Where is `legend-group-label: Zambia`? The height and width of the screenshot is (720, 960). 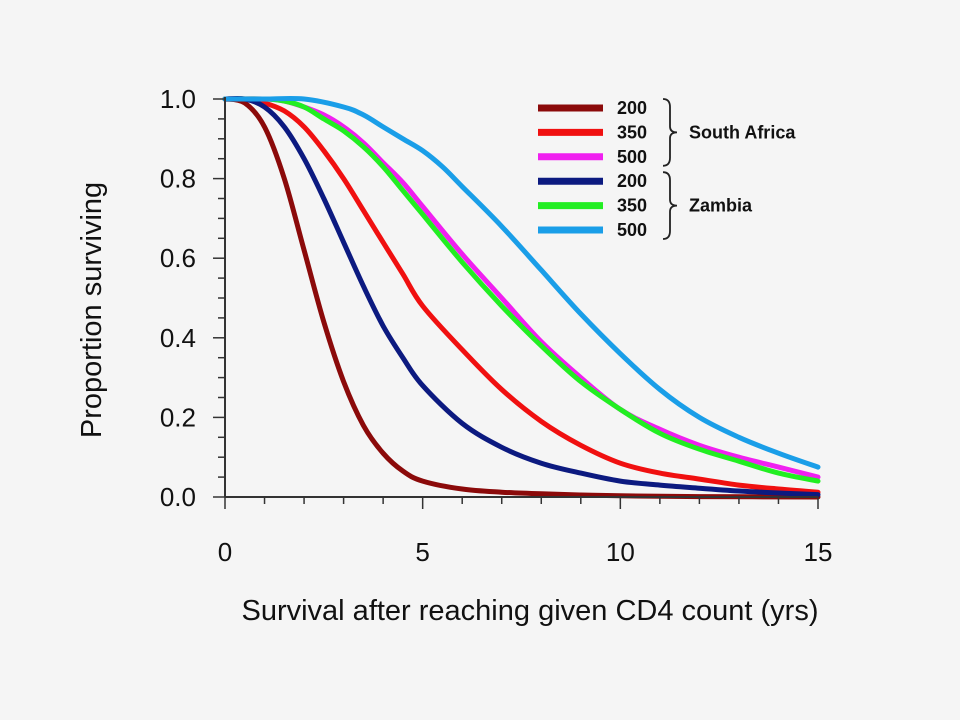 legend-group-label: Zambia is located at coordinates (721, 206).